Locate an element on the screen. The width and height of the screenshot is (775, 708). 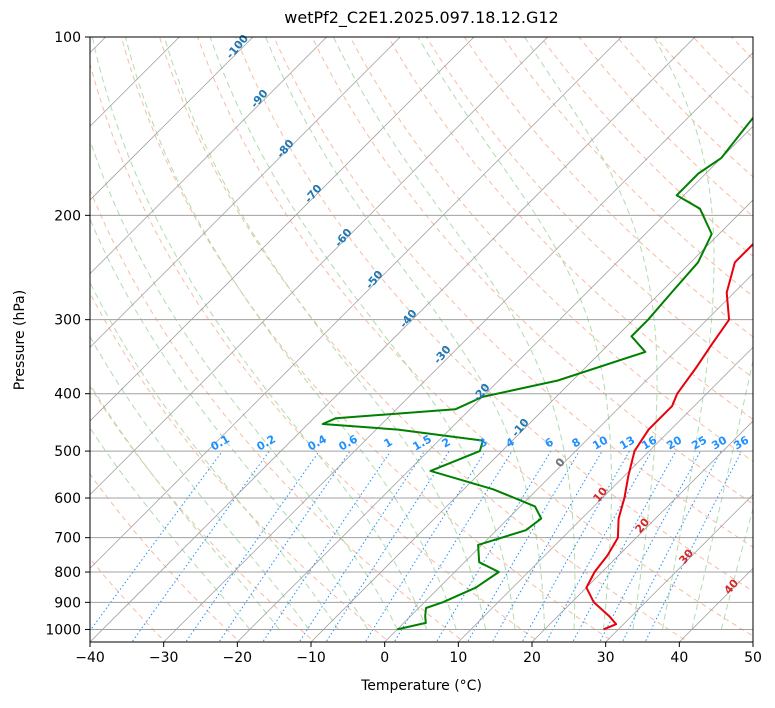
x-tick-label: 30 is located at coordinates (606, 658).